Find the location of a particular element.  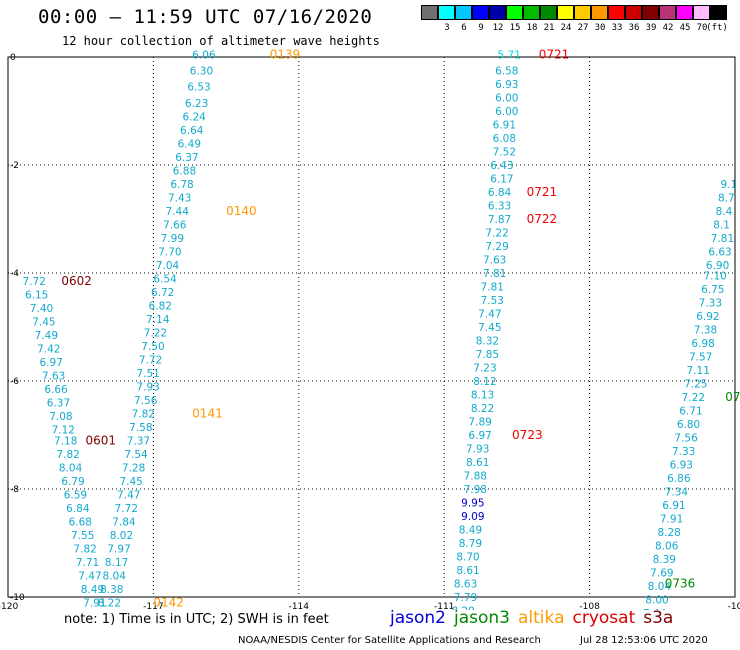

swh-value-label: 6.64 is located at coordinates (192, 131).